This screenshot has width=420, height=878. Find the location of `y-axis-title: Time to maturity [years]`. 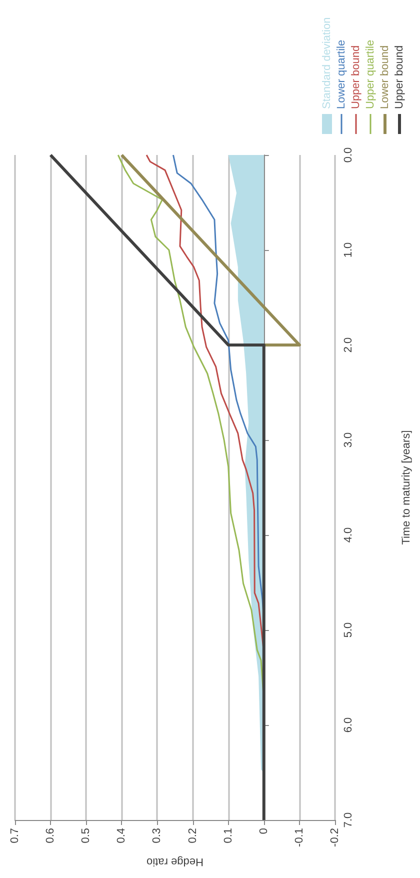

y-axis-title: Time to maturity [years] is located at coordinates (406, 487).